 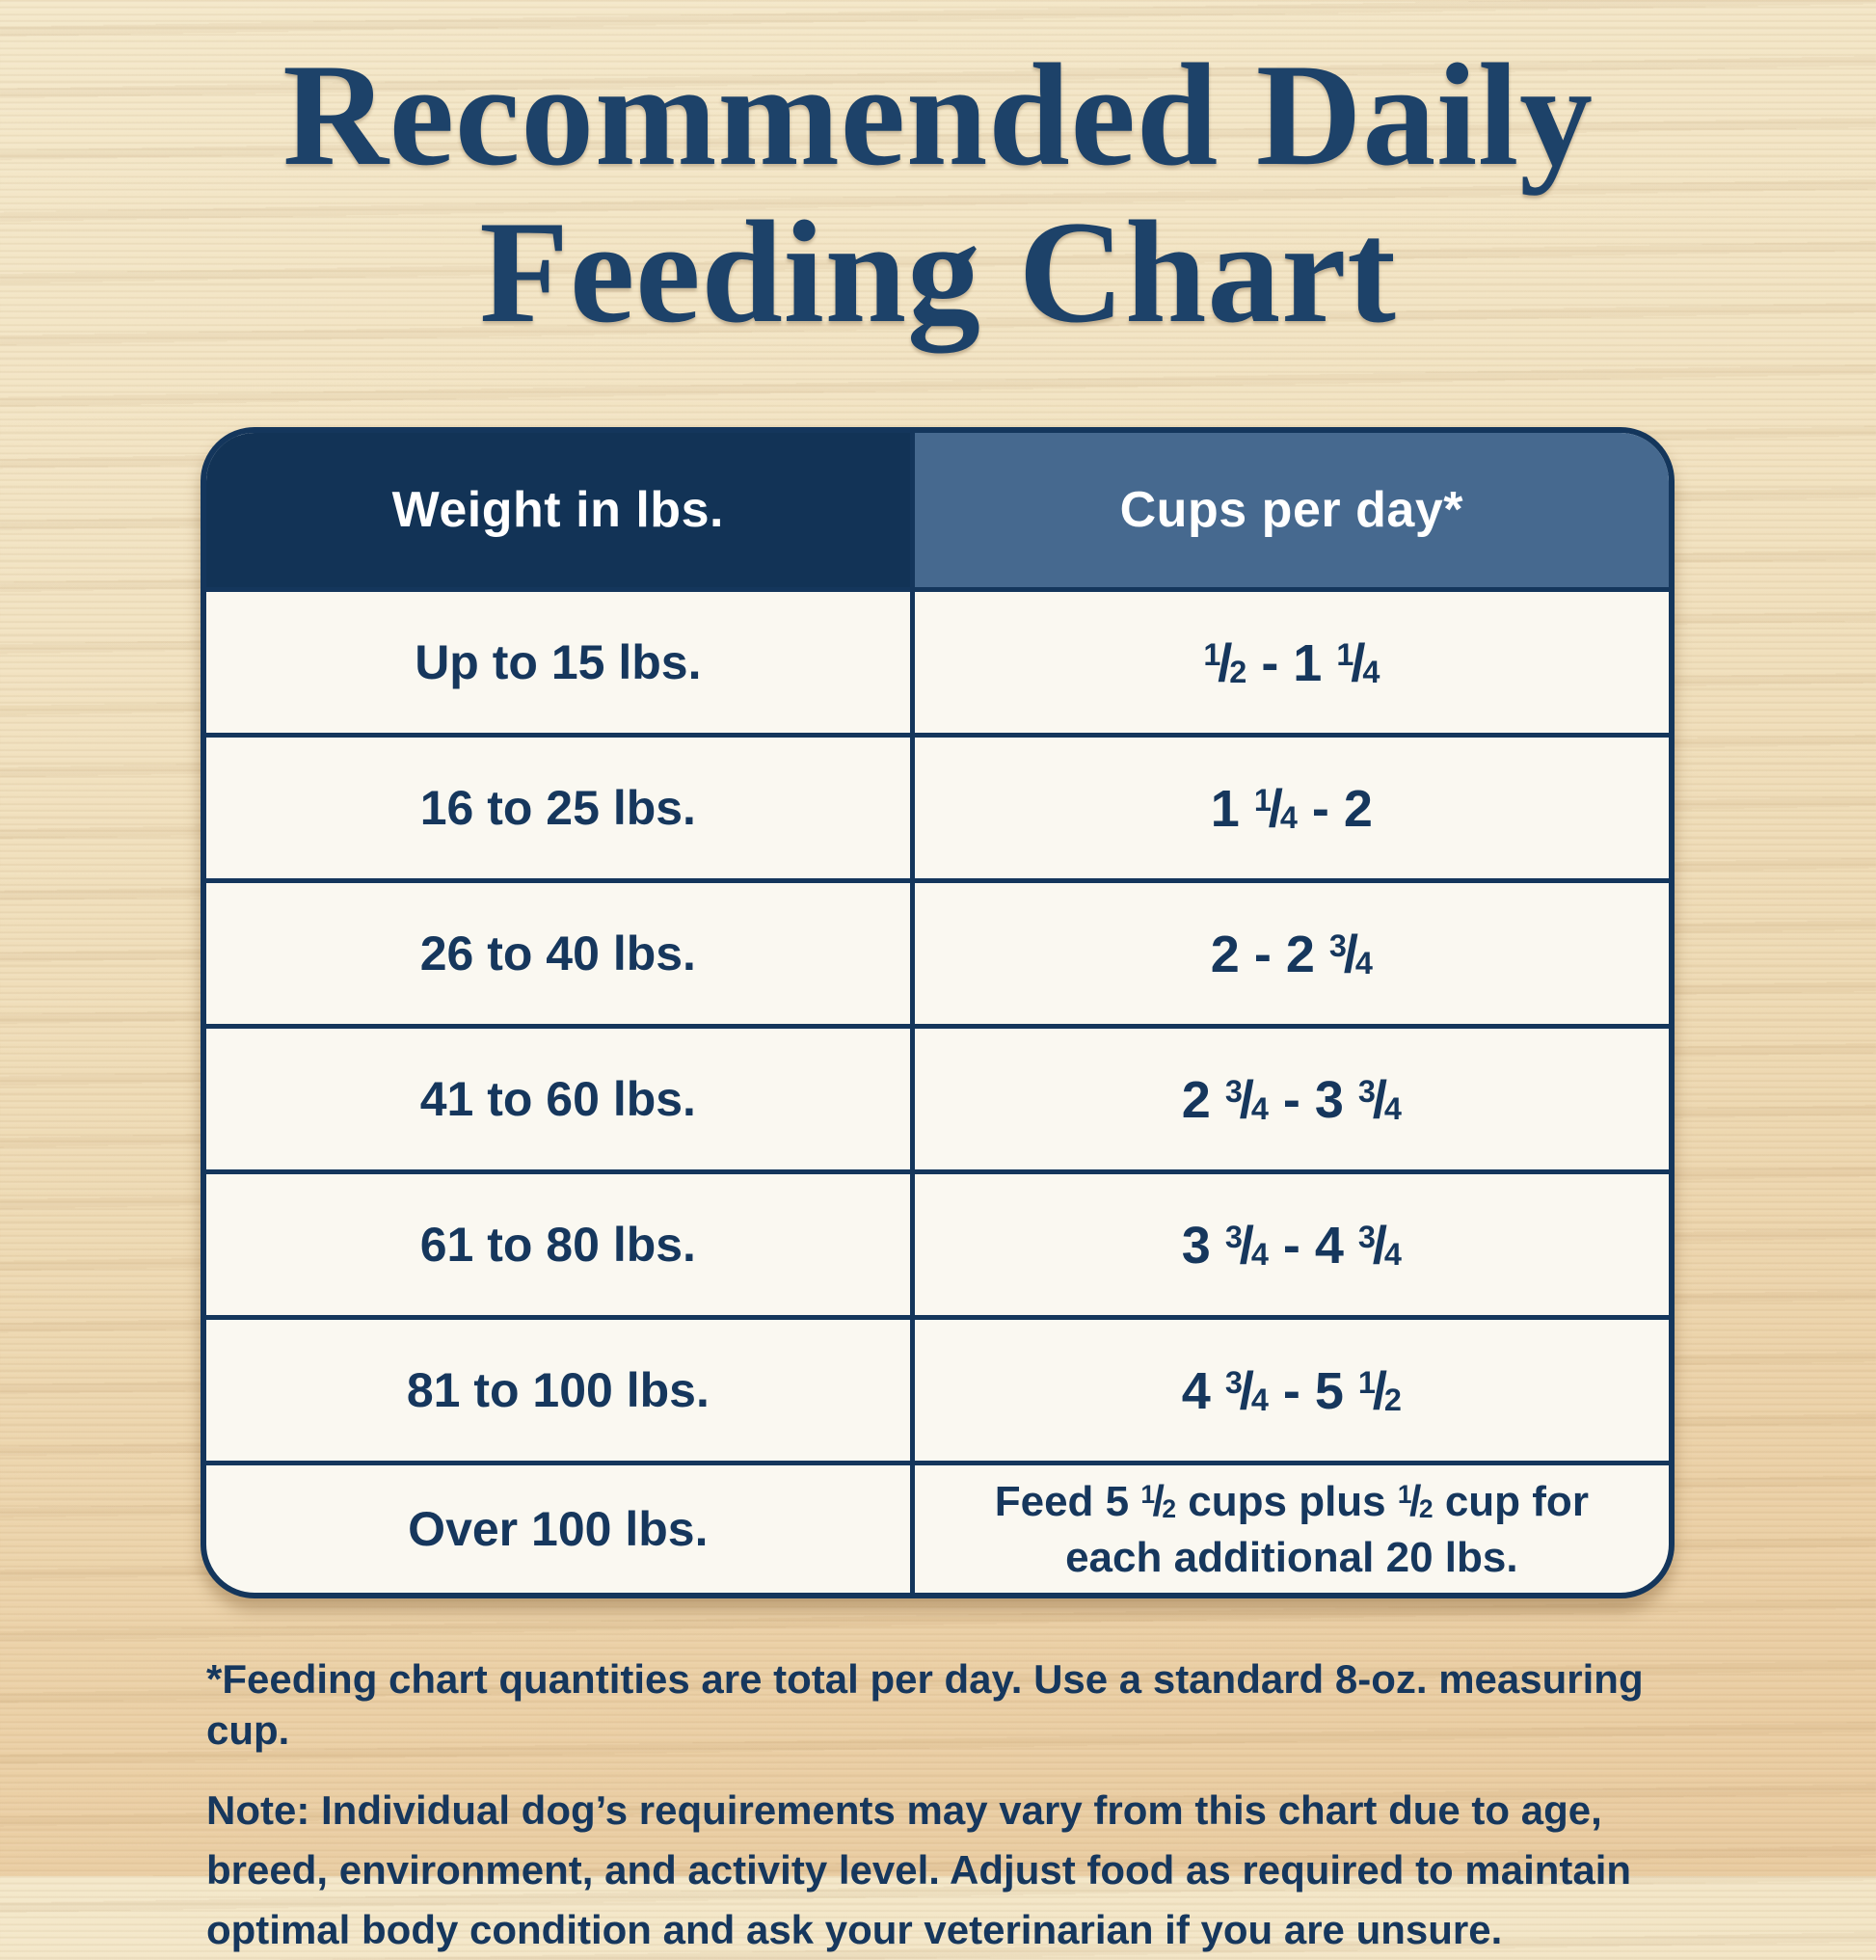 What do you see at coordinates (557, 1099) in the screenshot?
I see `weight-cell: 41 to 60 lbs.` at bounding box center [557, 1099].